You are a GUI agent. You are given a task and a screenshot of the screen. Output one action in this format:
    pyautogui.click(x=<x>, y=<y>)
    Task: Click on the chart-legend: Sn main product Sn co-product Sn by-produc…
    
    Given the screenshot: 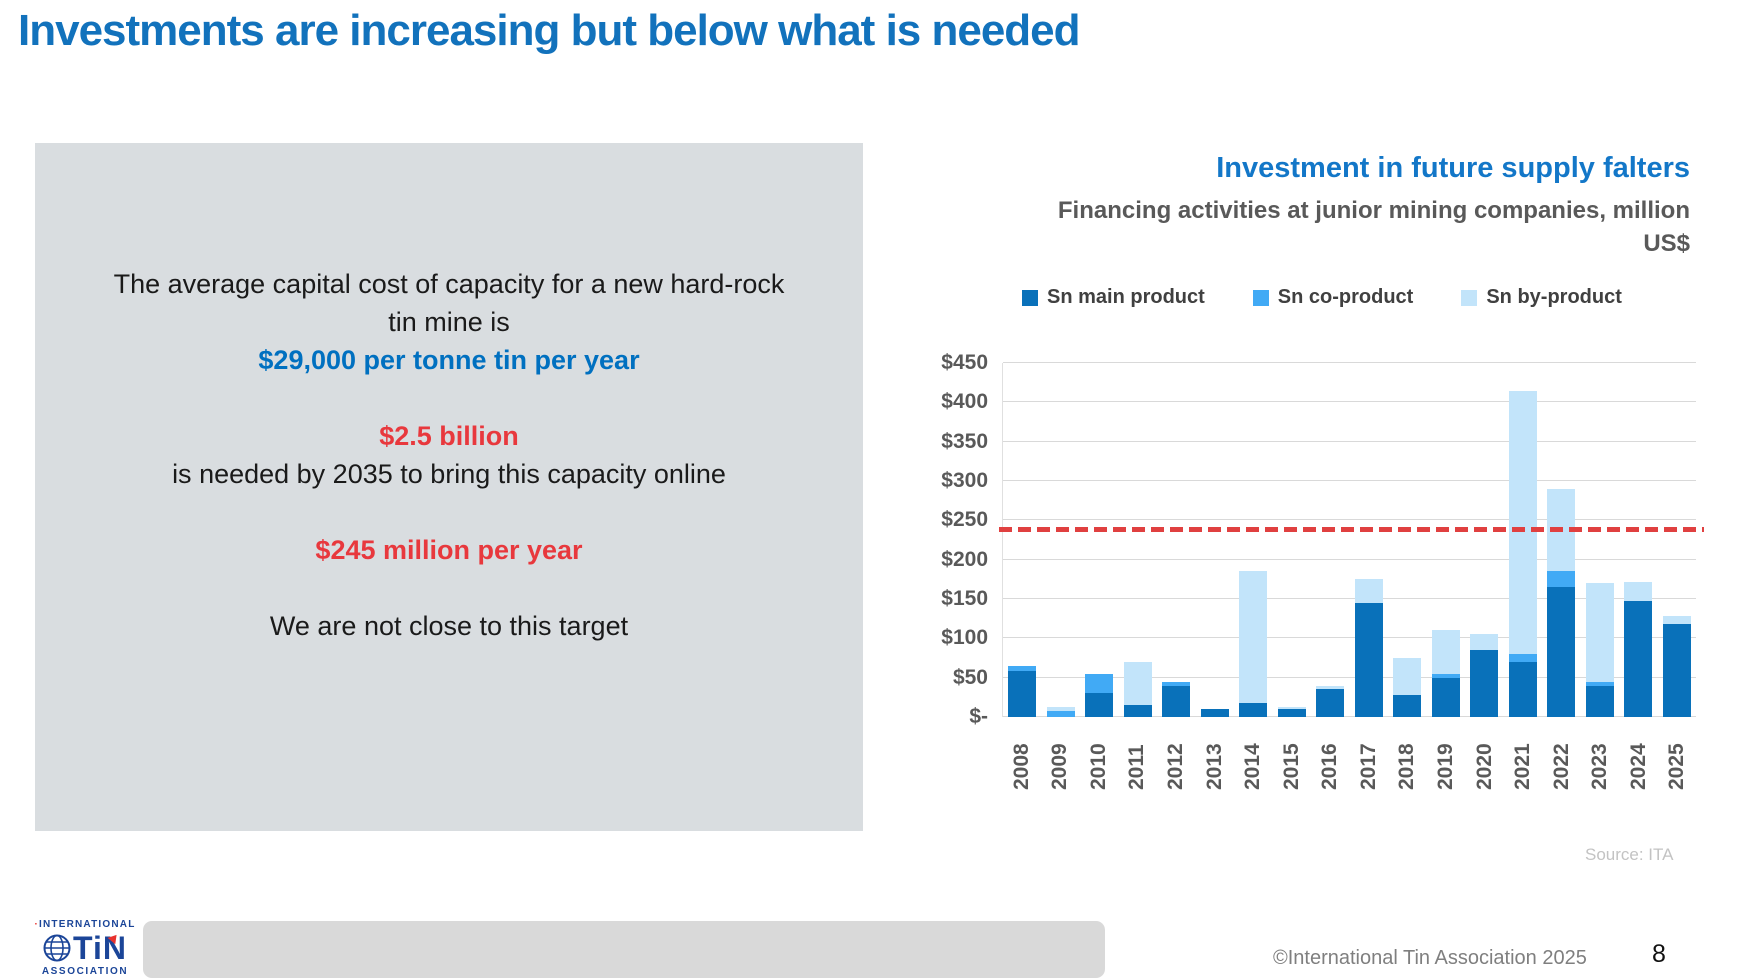 What is the action you would take?
    pyautogui.click(x=1322, y=297)
    